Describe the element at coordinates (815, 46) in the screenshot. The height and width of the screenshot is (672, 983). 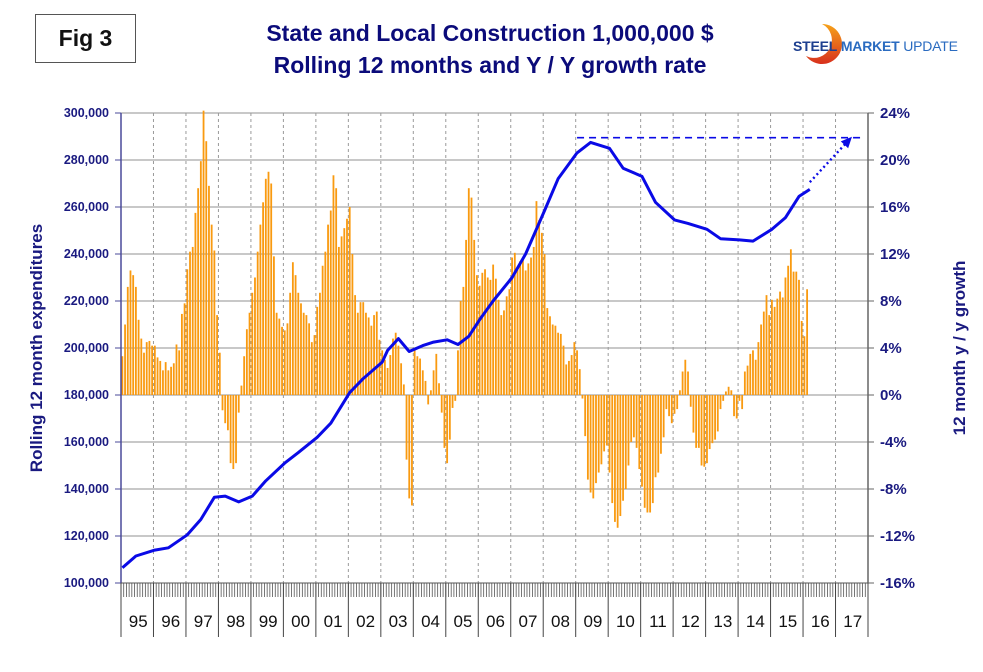
I see `logo-word-steel: STEEL` at that location.